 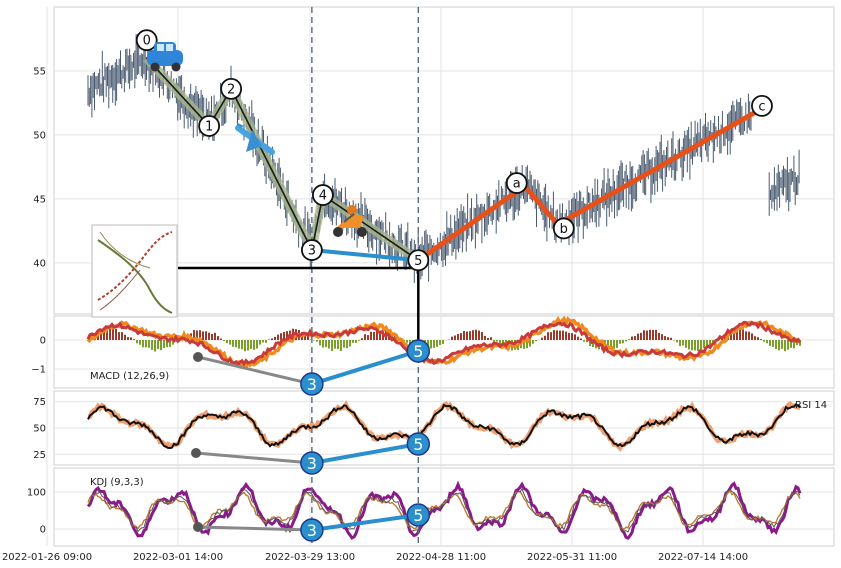 What do you see at coordinates (444, 510) in the screenshot?
I see `kdj-d-line` at bounding box center [444, 510].